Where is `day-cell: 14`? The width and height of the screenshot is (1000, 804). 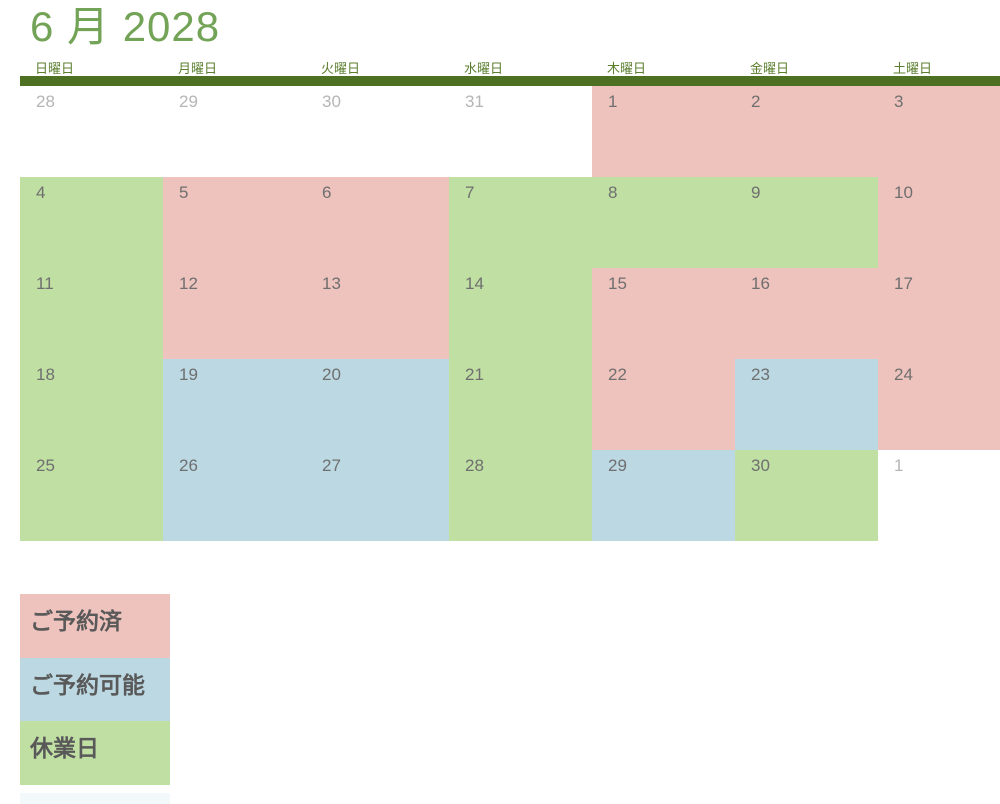 day-cell: 14 is located at coordinates (520, 313).